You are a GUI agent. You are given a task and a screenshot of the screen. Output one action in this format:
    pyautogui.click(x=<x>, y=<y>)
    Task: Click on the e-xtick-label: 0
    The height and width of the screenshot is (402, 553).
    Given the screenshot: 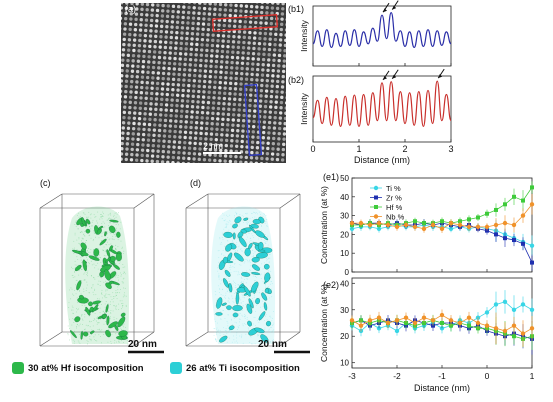 What is the action you would take?
    pyautogui.click(x=487, y=376)
    